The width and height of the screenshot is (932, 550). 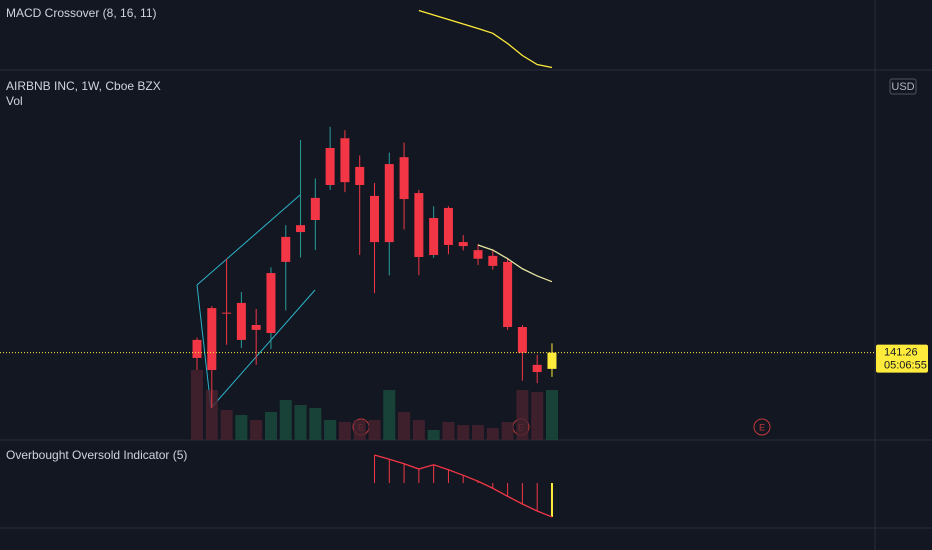 I want to click on last-price: 141.26, so click(x=901, y=353).